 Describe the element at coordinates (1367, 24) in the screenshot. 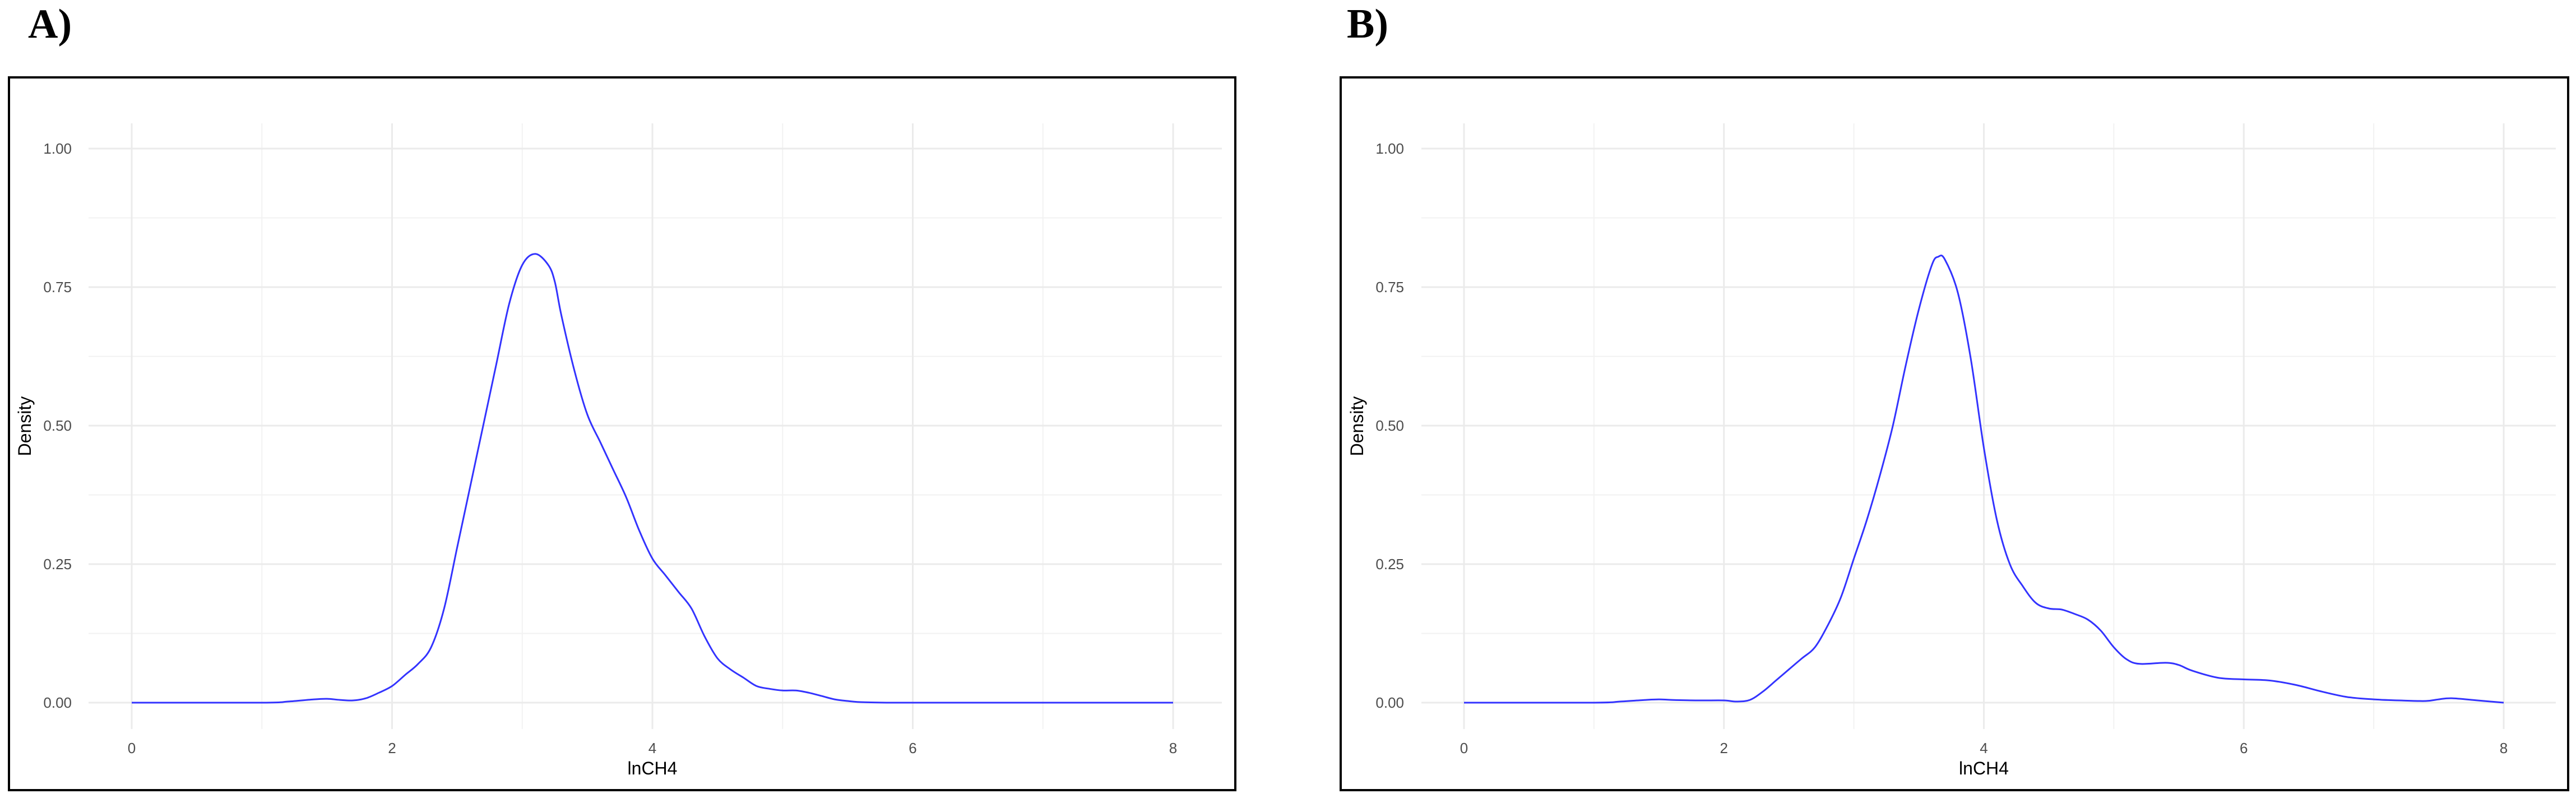

I see `panel-label-b: B)` at that location.